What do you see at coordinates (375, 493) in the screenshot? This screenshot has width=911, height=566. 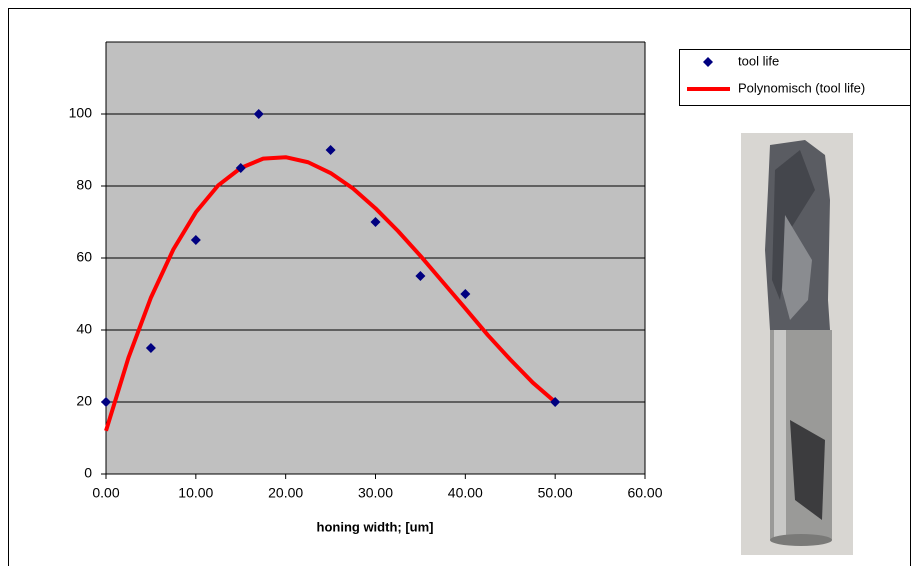 I see `x-tick-label: 30.00` at bounding box center [375, 493].